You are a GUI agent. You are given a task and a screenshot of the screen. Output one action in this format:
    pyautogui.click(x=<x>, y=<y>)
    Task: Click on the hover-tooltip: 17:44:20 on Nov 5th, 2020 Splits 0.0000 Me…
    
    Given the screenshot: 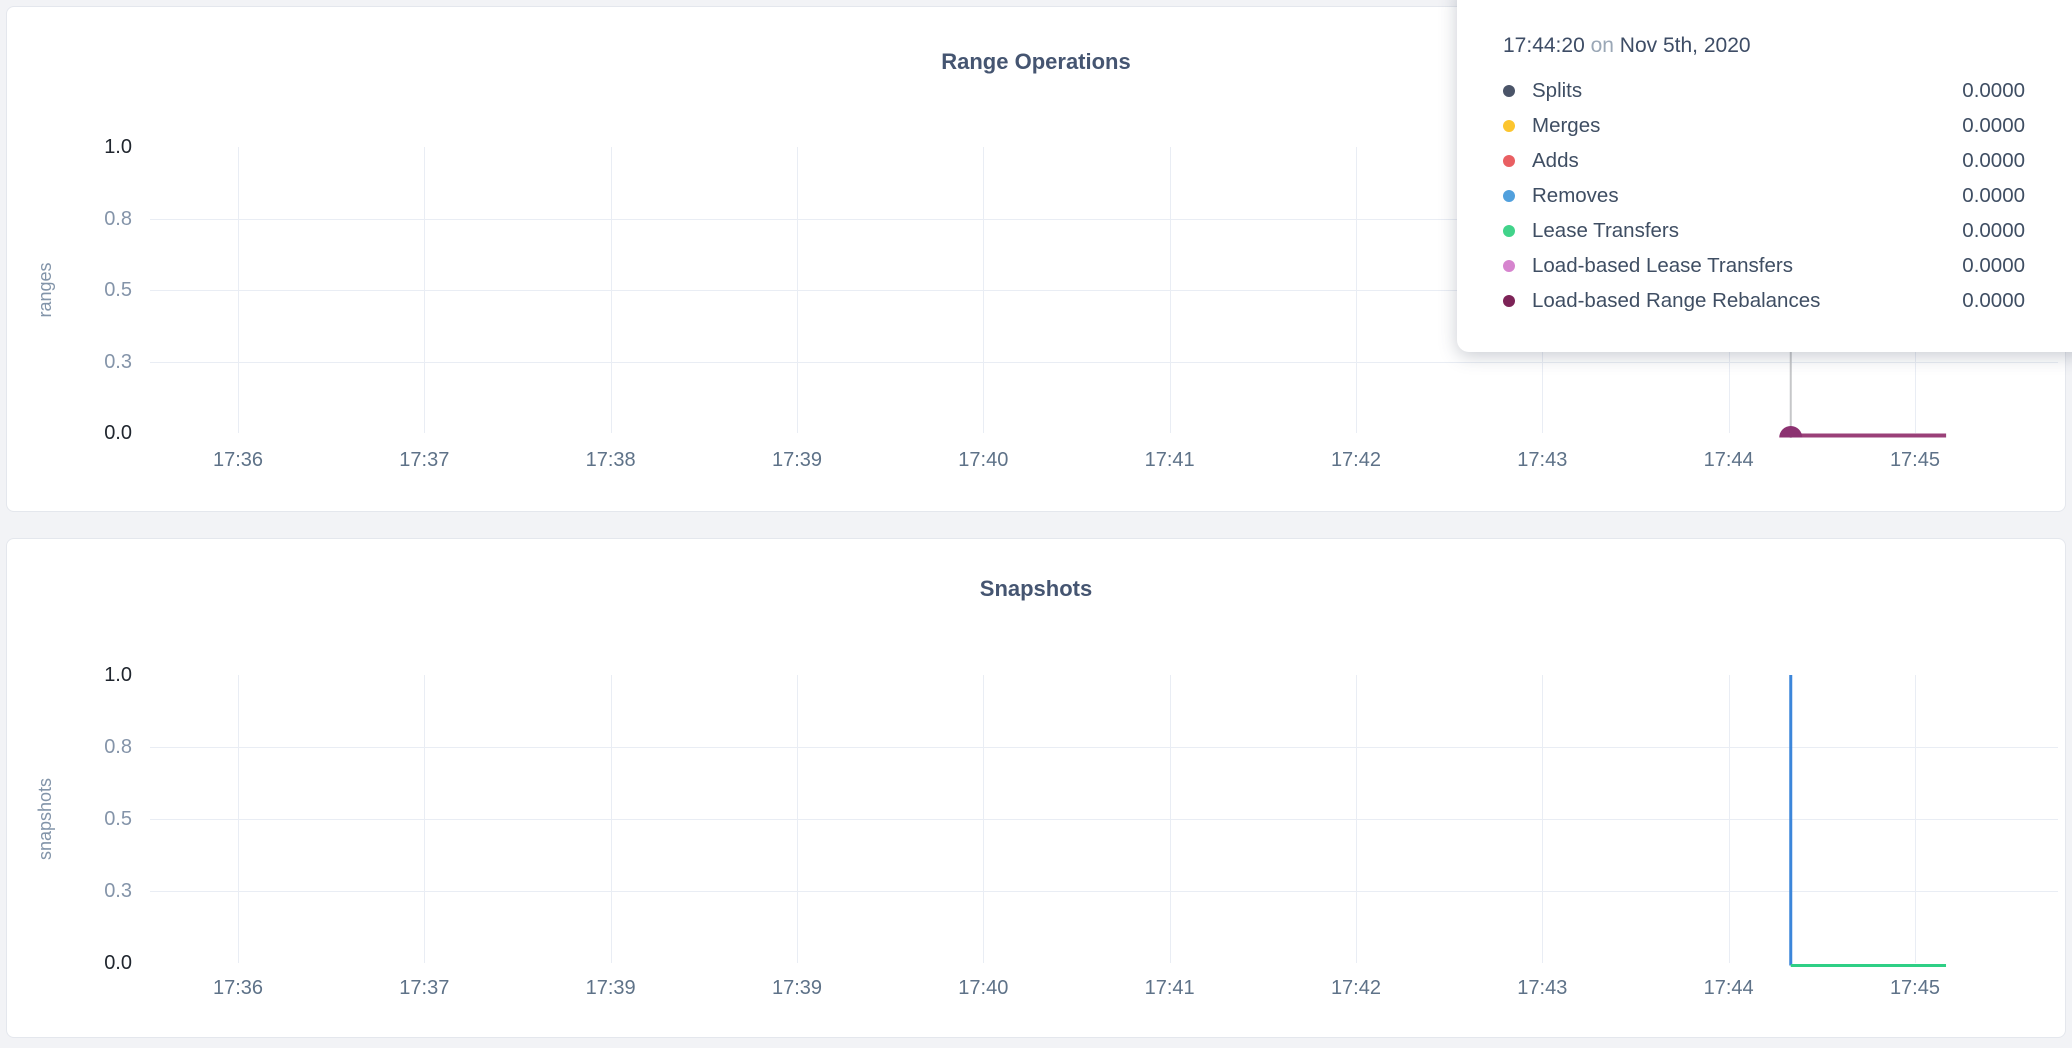 What is the action you would take?
    pyautogui.click(x=1764, y=176)
    